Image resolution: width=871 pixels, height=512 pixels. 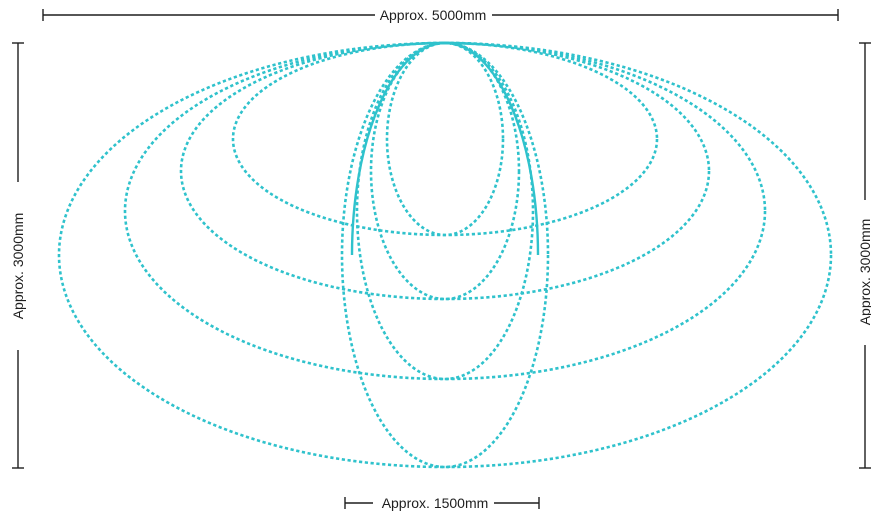 I want to click on top-dimension: Approx. 5000mm, so click(x=440, y=15).